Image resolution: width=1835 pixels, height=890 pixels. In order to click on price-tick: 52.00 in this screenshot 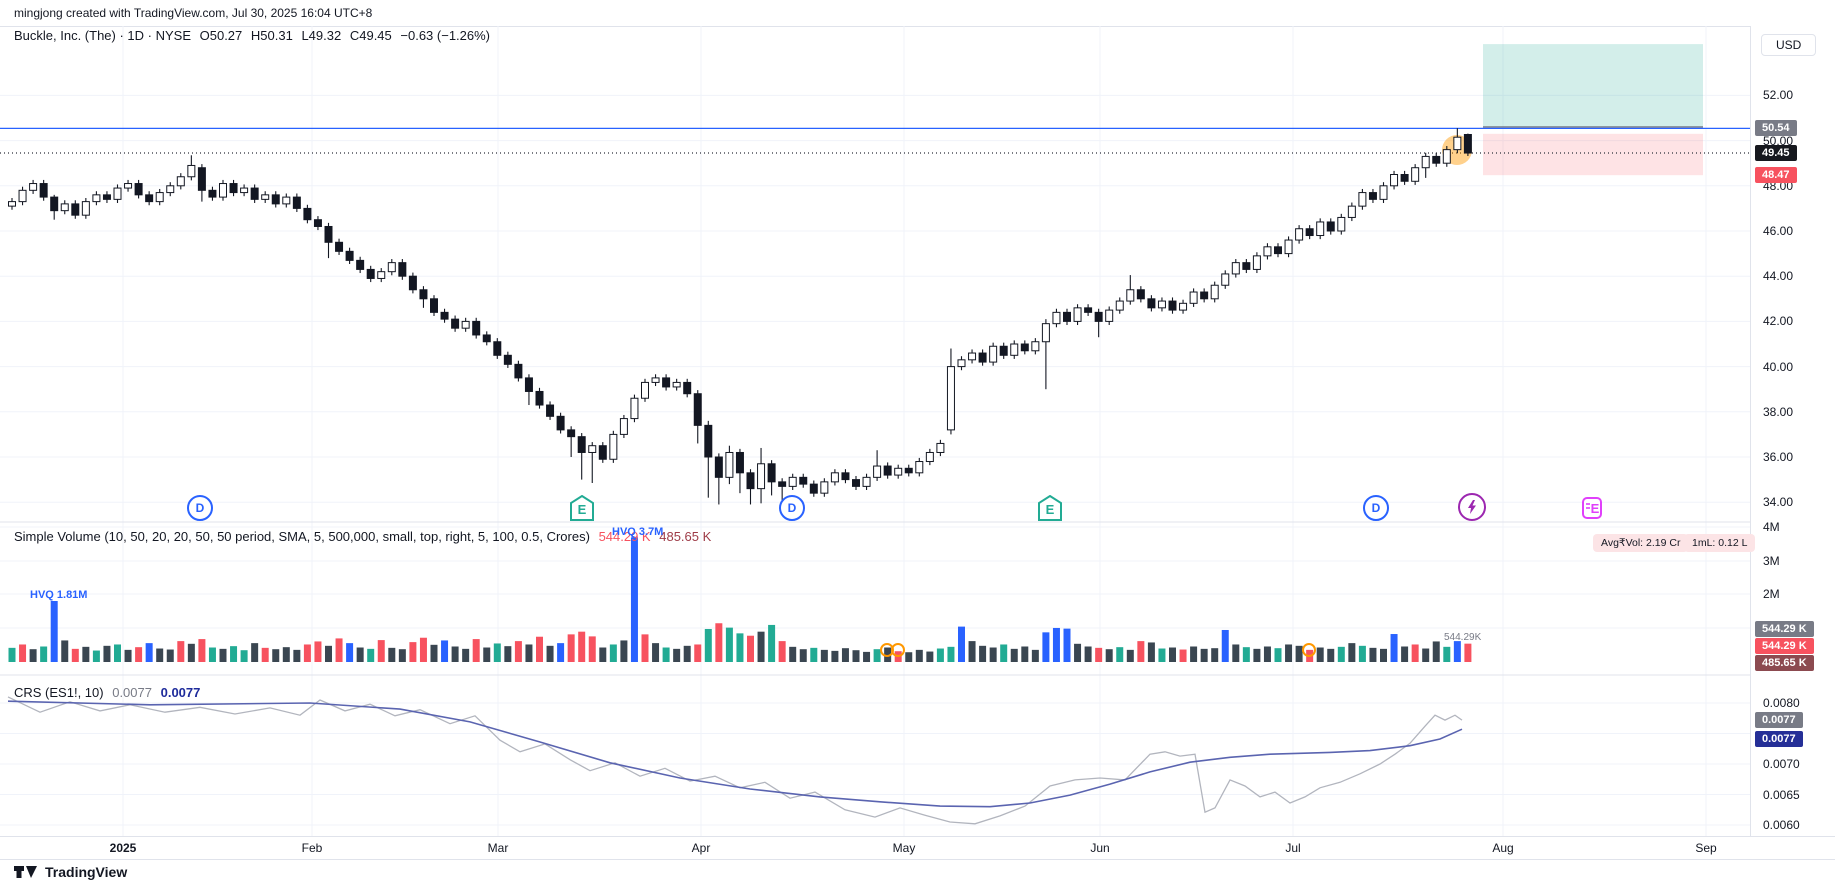, I will do `click(1778, 95)`.